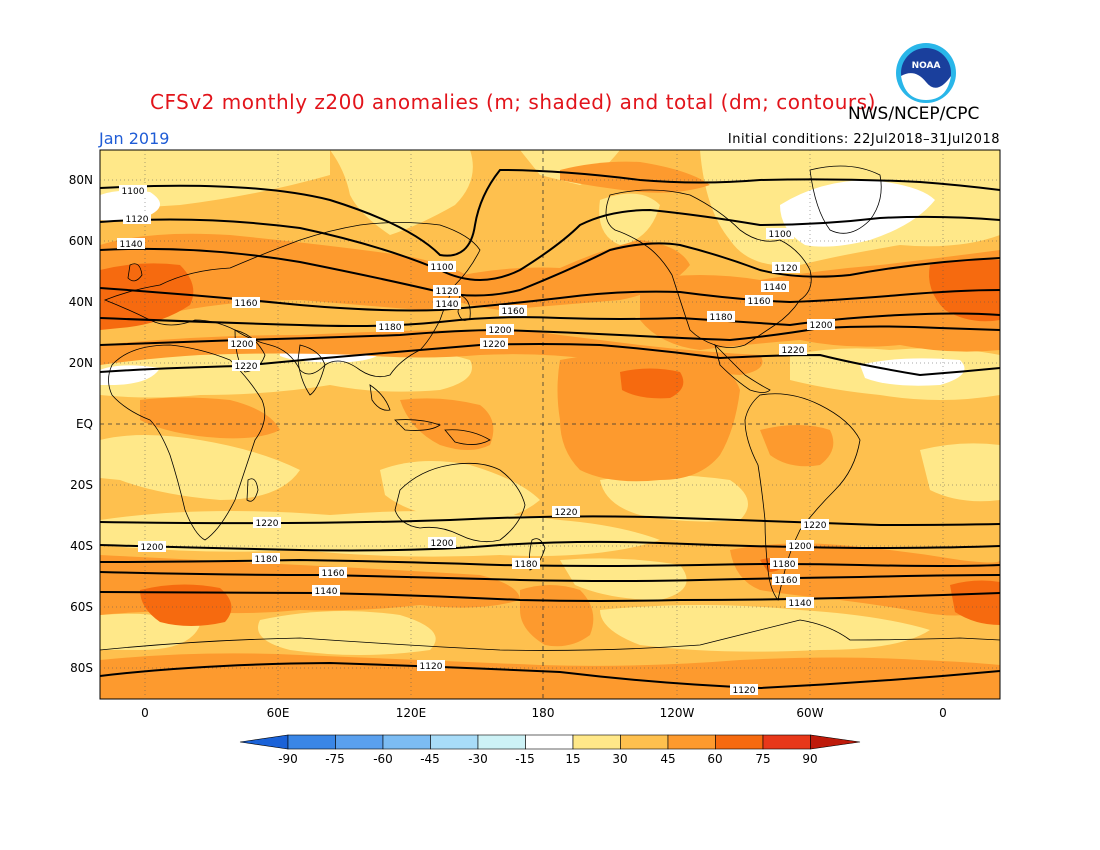 The height and width of the screenshot is (850, 1100). Describe the element at coordinates (926, 66) in the screenshot. I see `logo-text: NOAA` at that location.